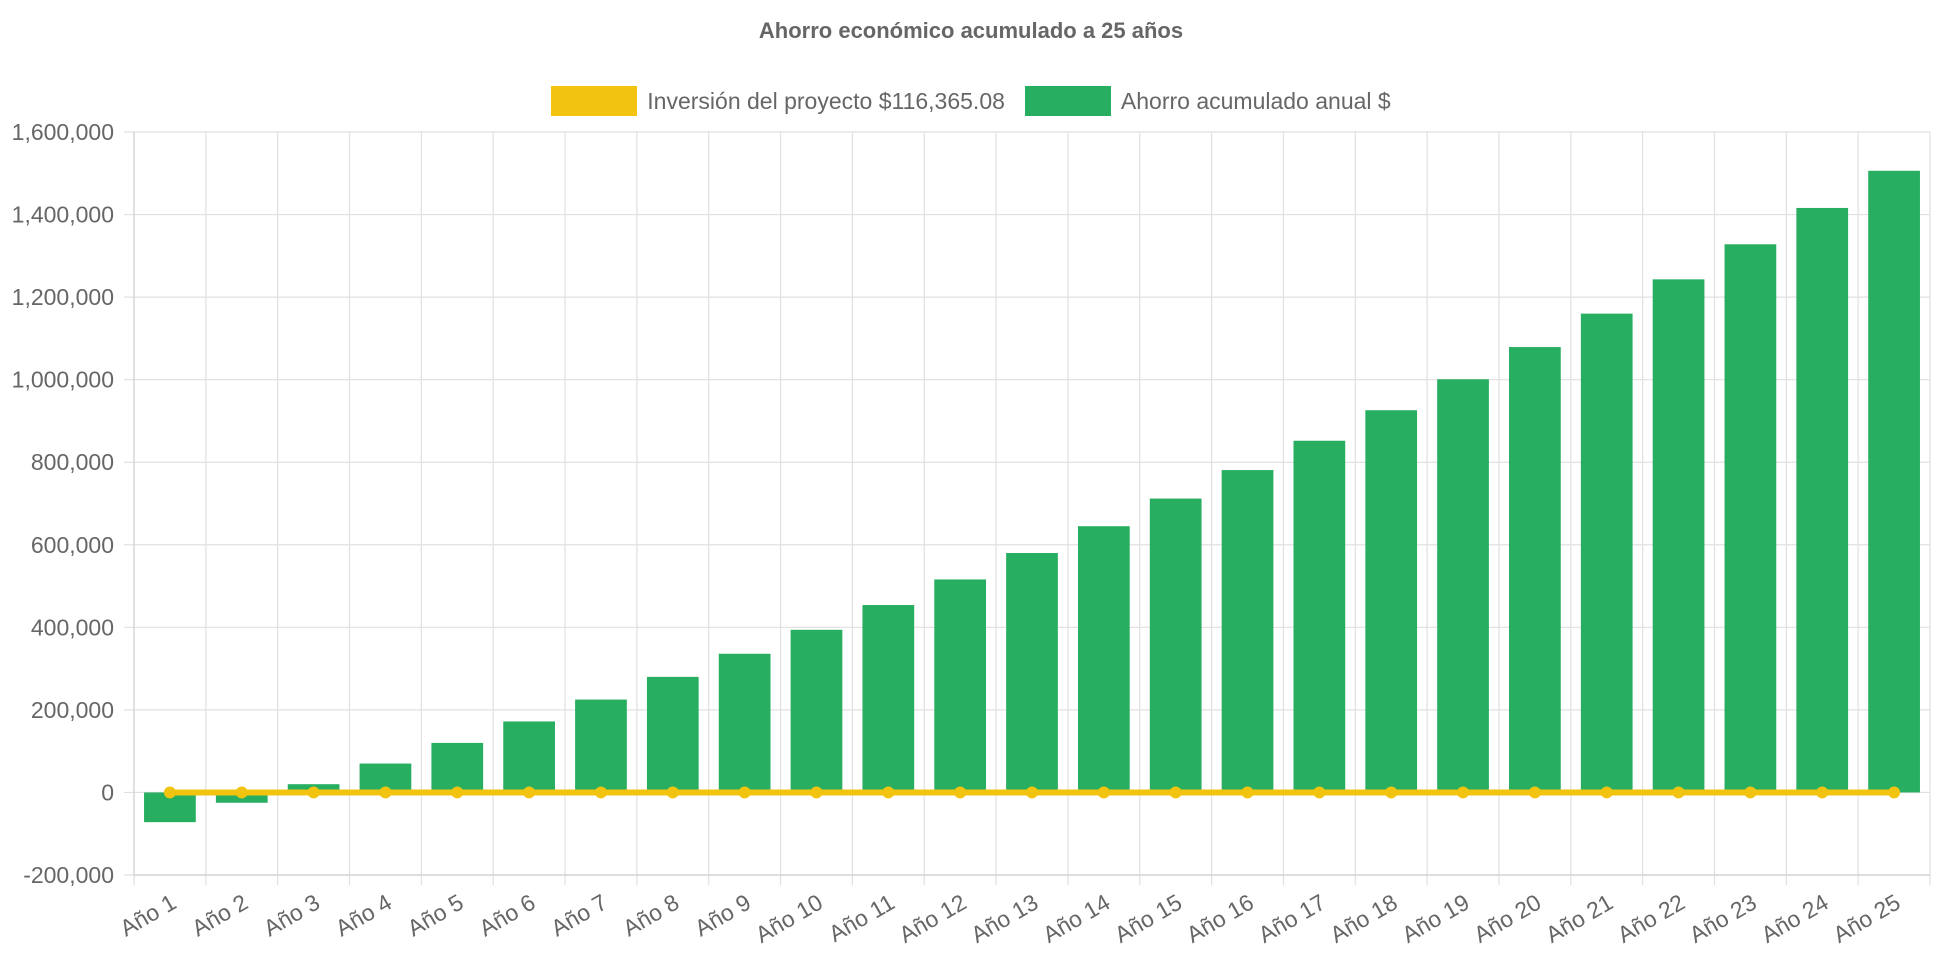  I want to click on x-tick-label: Año 22, so click(1651, 918).